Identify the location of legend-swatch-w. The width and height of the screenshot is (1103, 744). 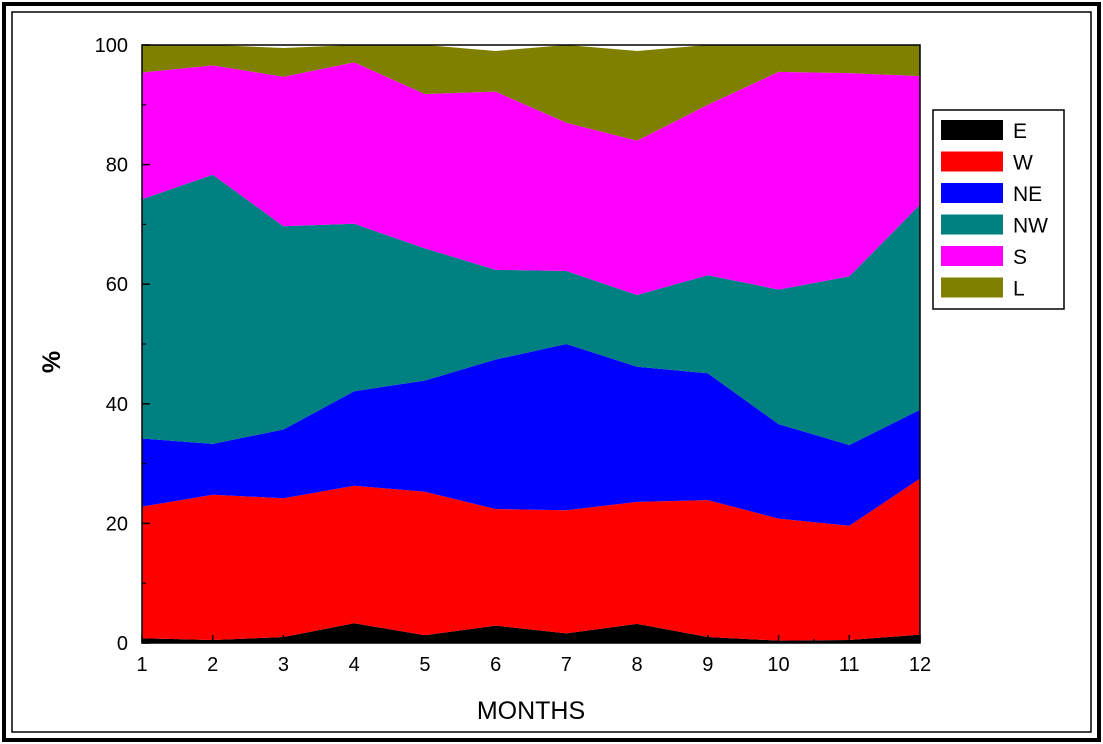
(972, 161).